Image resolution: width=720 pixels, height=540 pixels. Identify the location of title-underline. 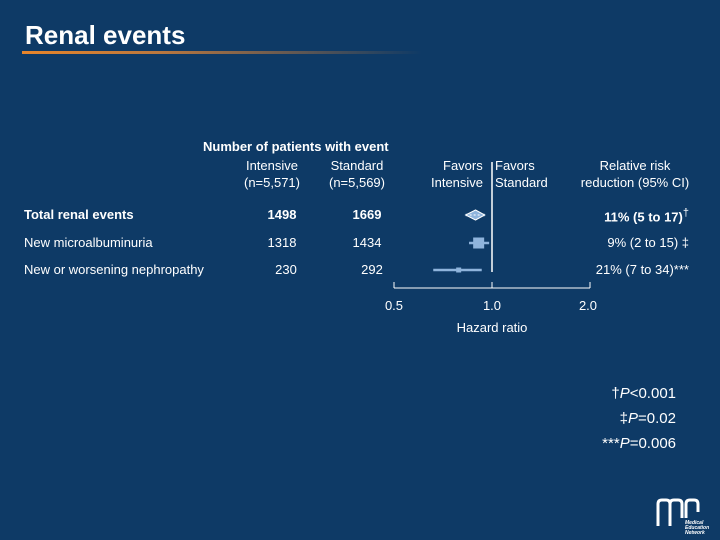
(222, 52).